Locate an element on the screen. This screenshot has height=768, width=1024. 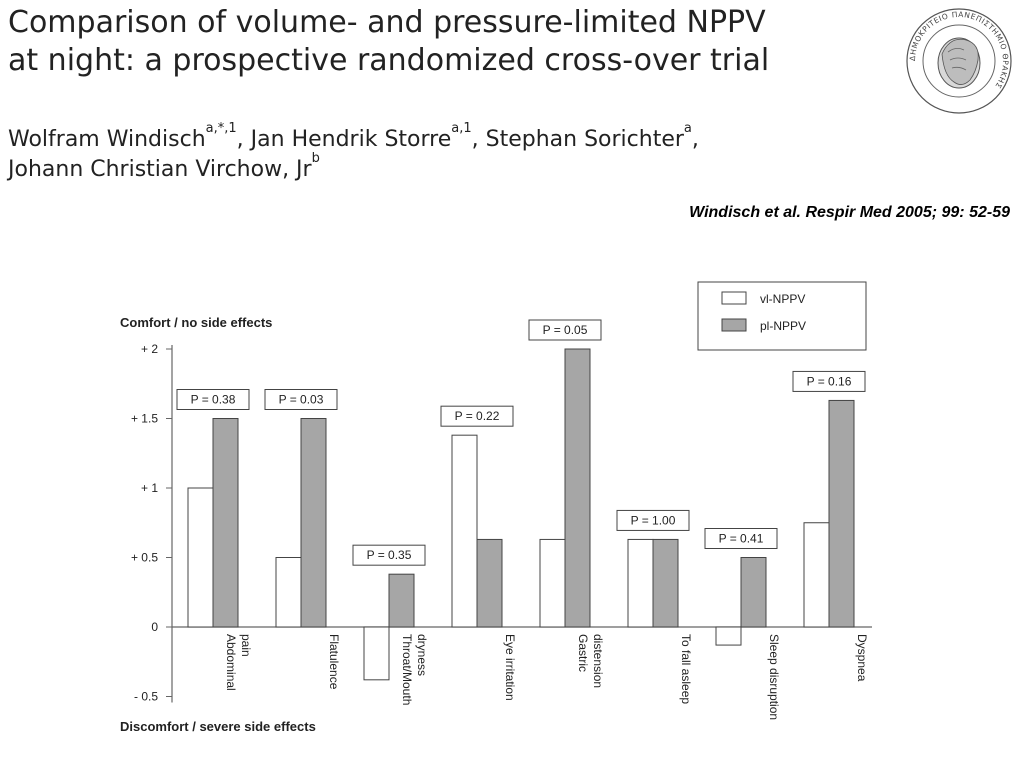
legend-box is located at coordinates (782, 316).